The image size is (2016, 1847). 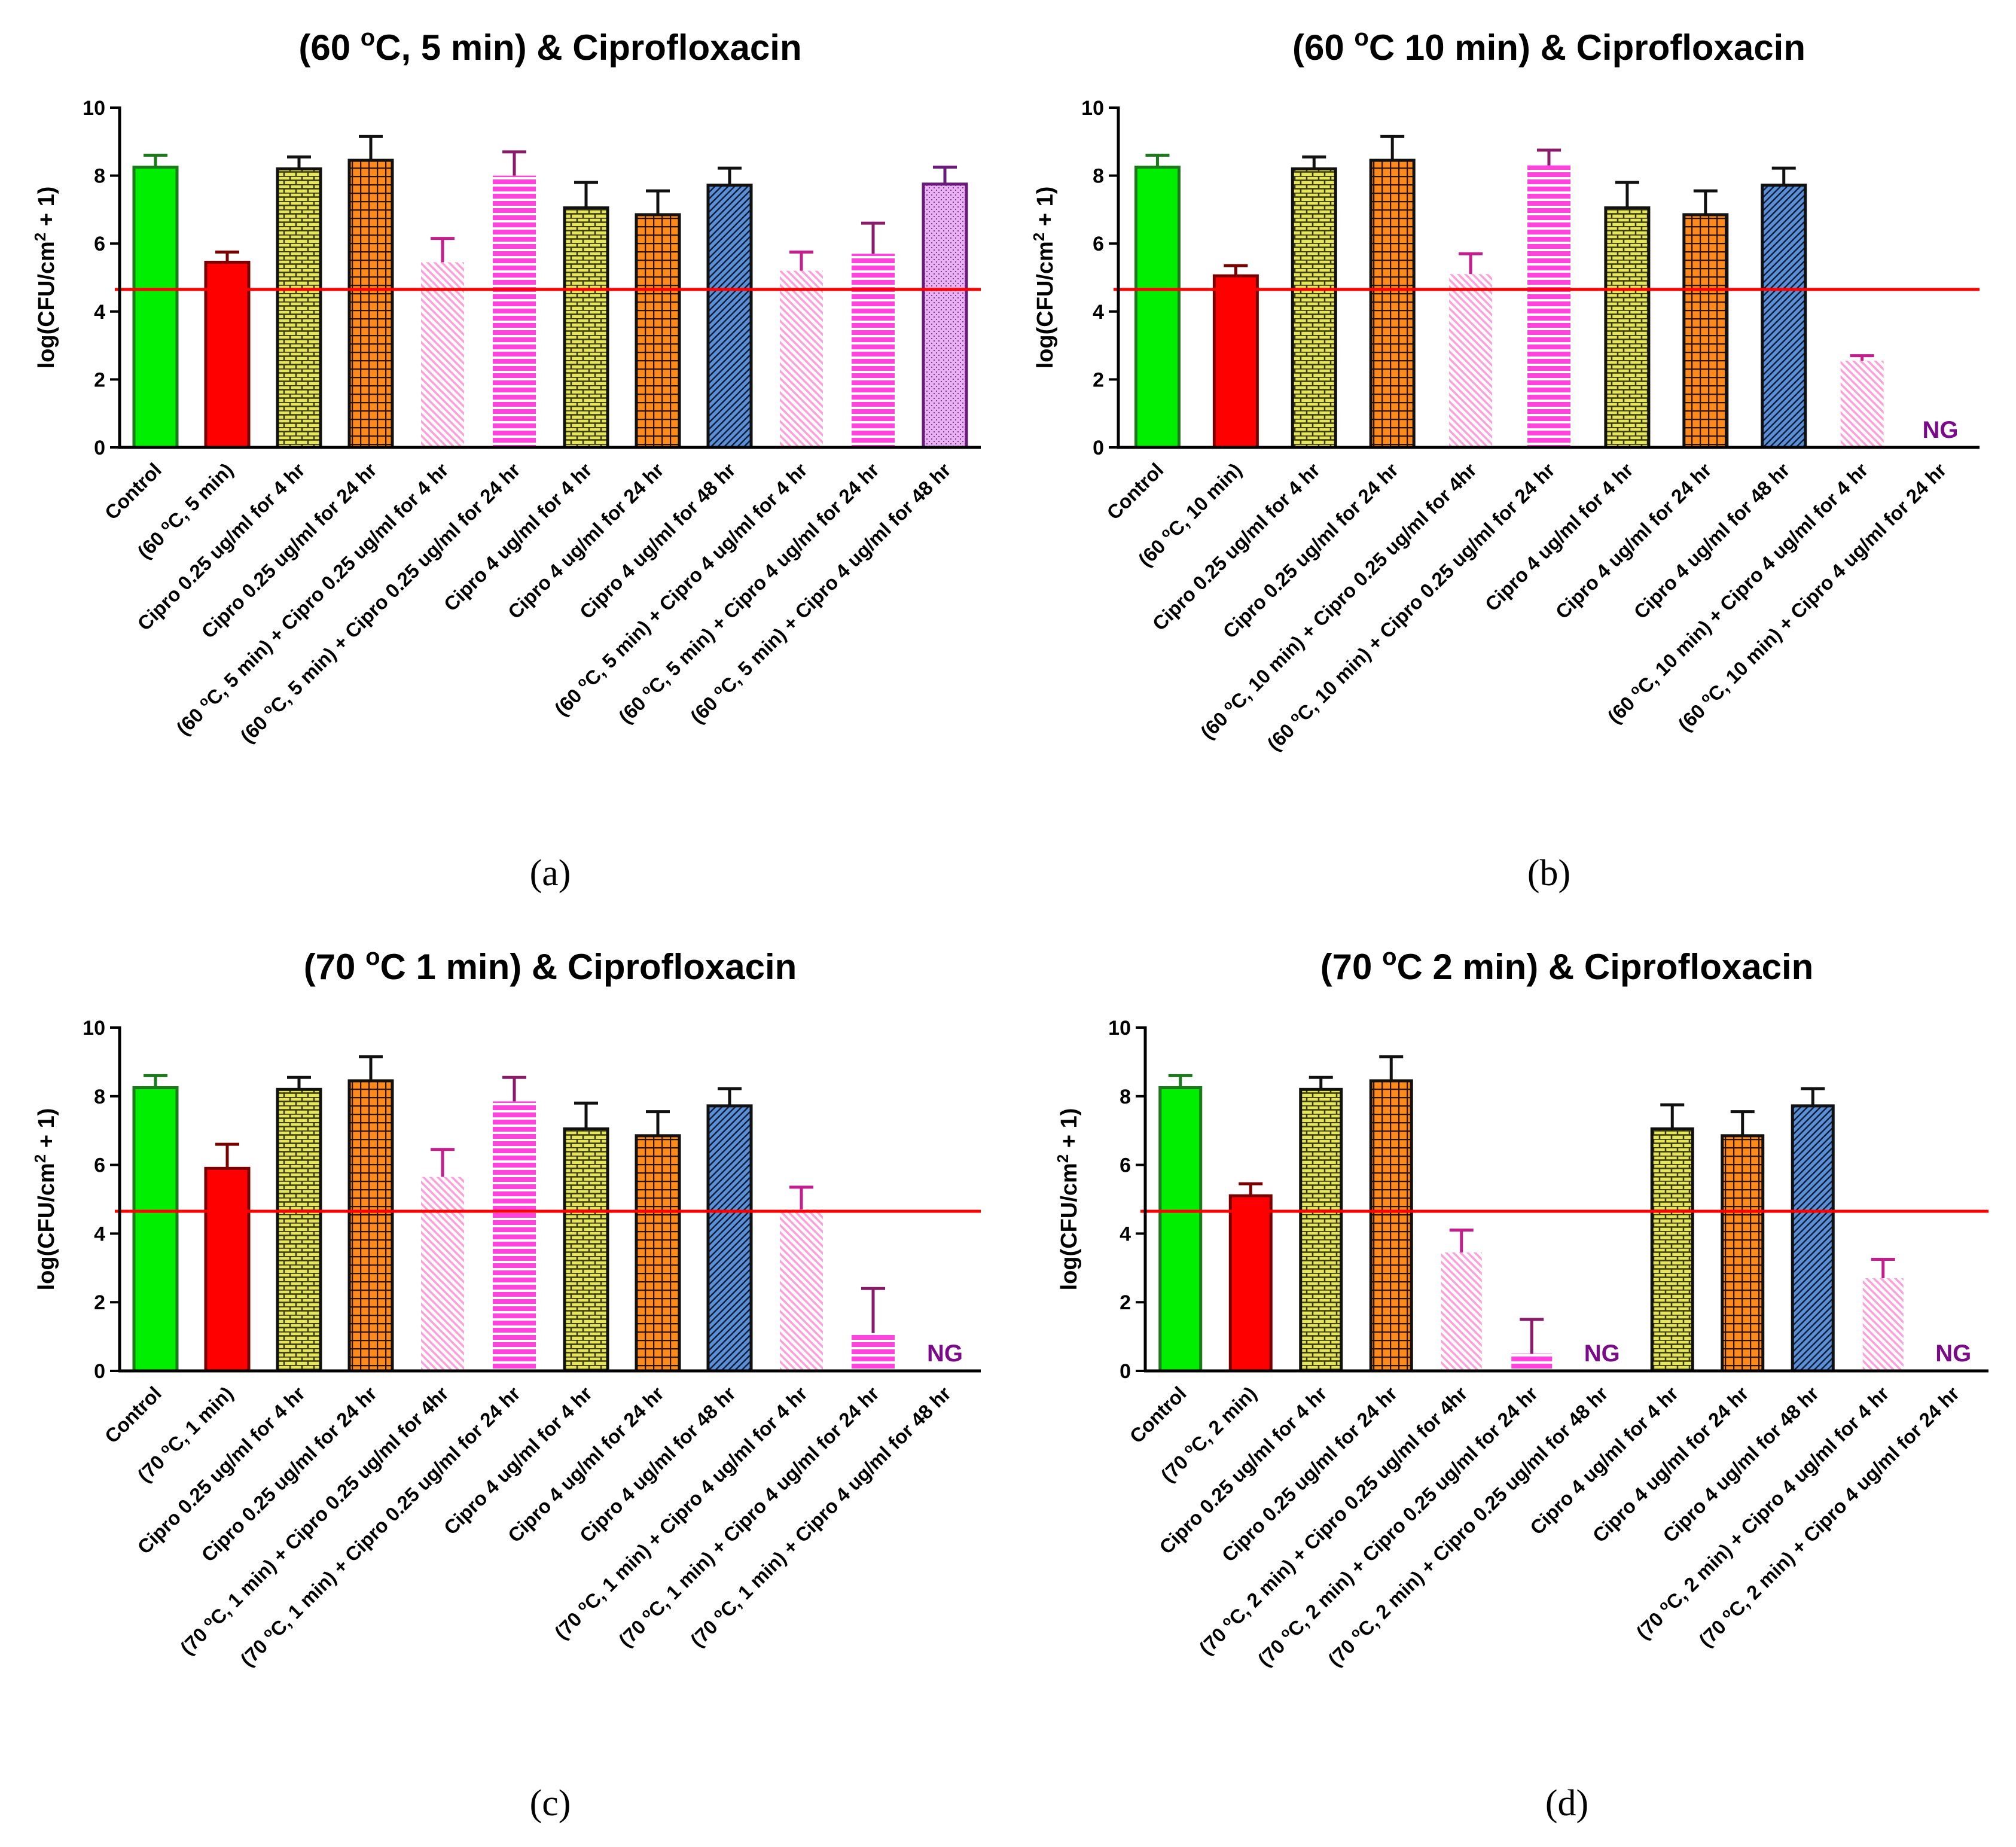 What do you see at coordinates (1712, 541) in the screenshot?
I see `category-label: Cipro 4 ug/ml for 48 hr` at bounding box center [1712, 541].